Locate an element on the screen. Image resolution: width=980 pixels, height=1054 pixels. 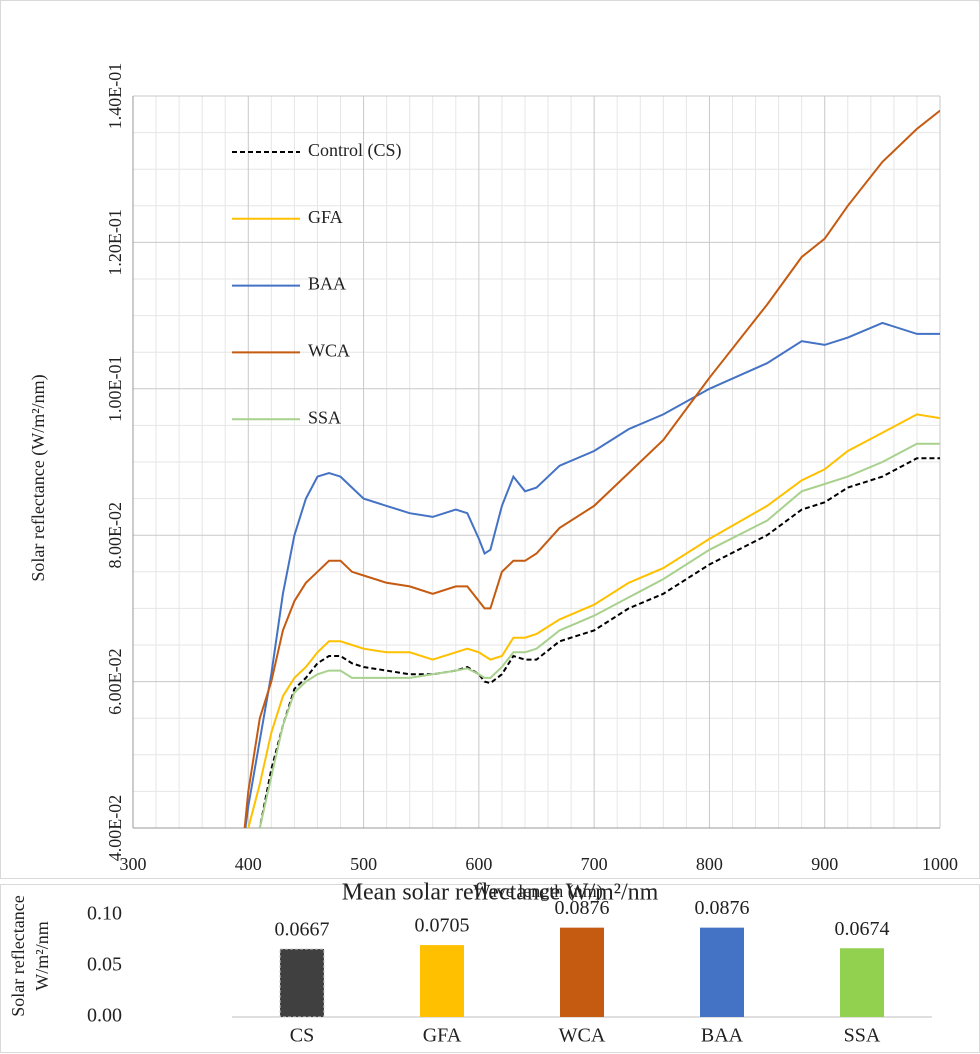
x-tick-label: BAA is located at coordinates (722, 1036).